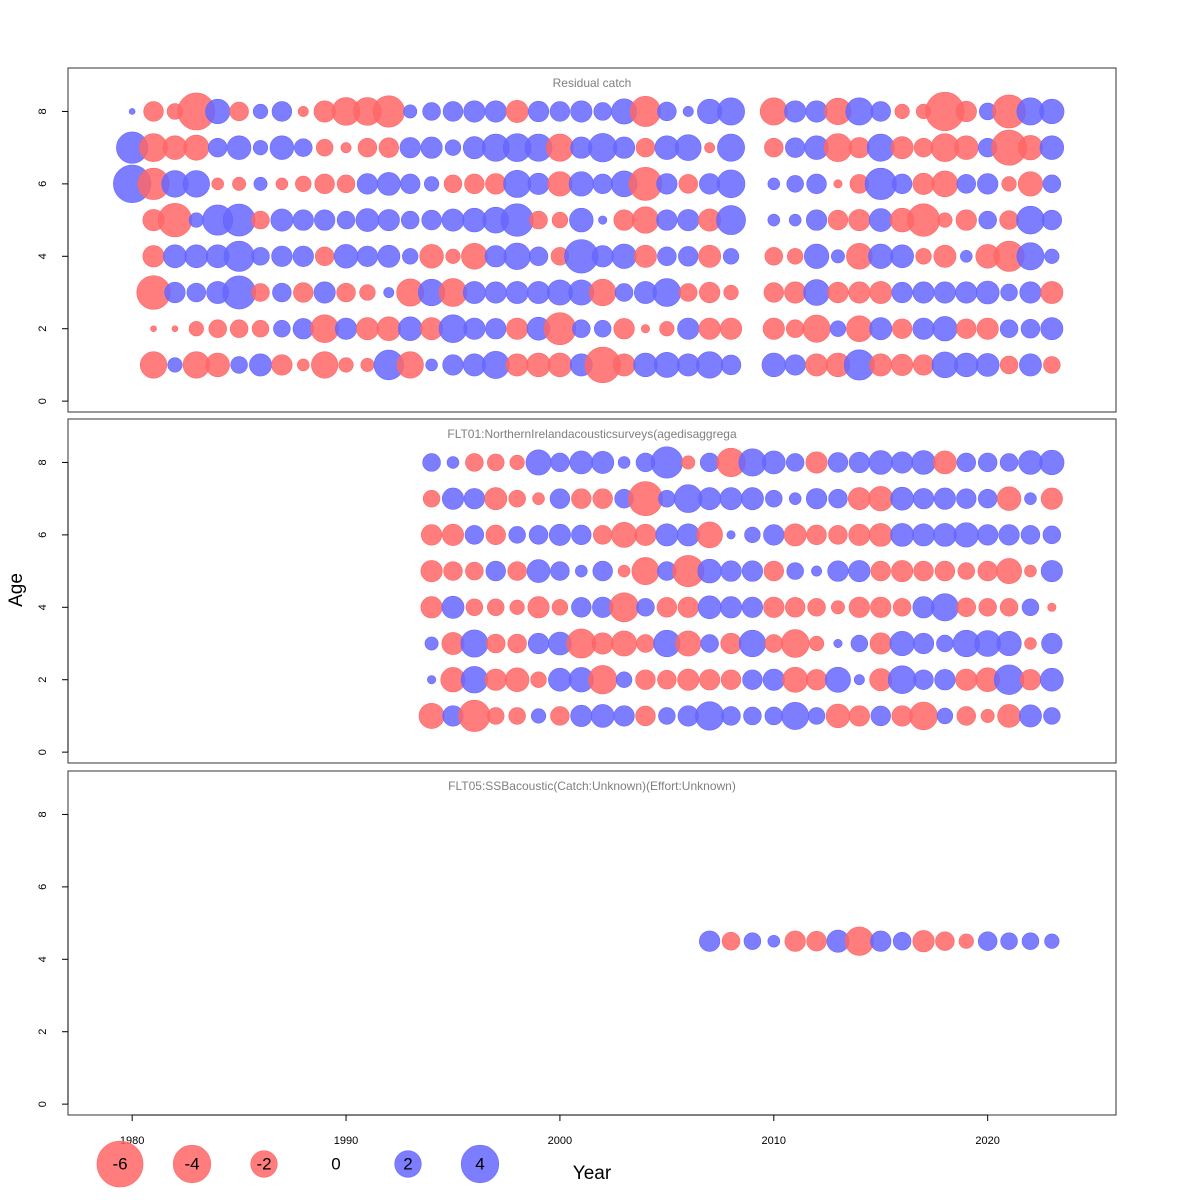 This screenshot has height=1200, width=1200. Describe the element at coordinates (53, 607) in the screenshot. I see `y-axis: 0 2 4 6 8` at that location.